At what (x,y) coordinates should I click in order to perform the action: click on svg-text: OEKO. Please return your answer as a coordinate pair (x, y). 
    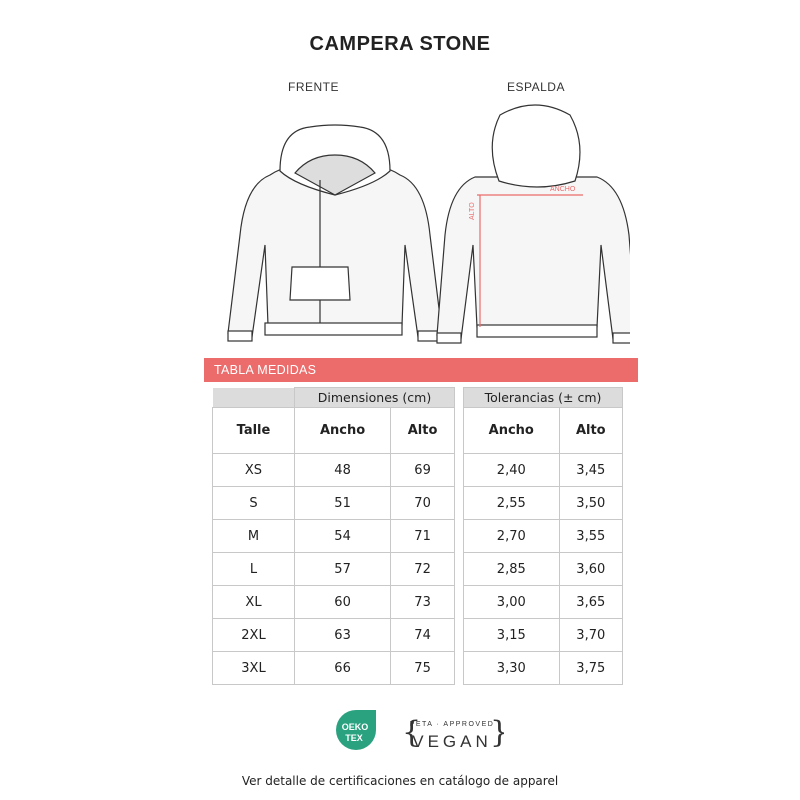
    Looking at the image, I should click on (355, 727).